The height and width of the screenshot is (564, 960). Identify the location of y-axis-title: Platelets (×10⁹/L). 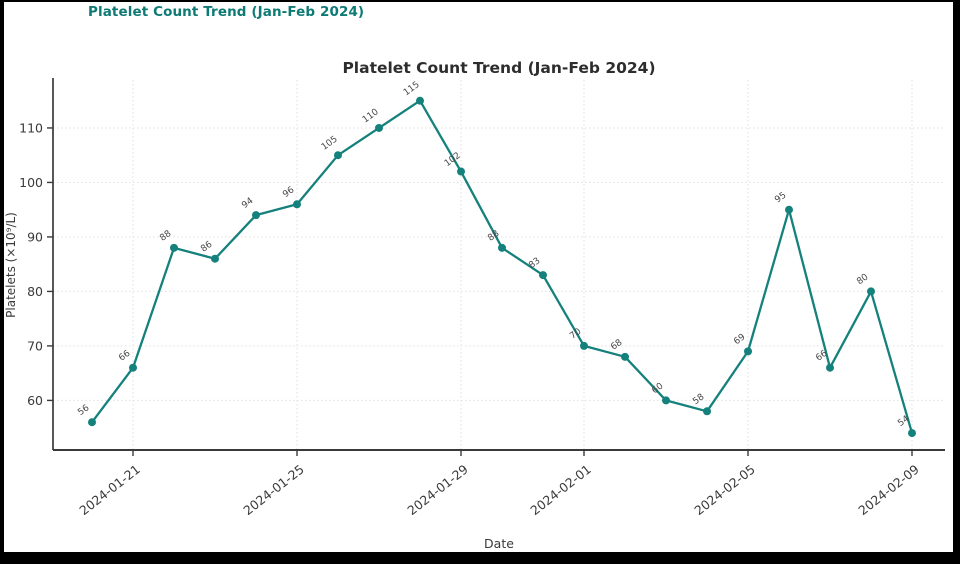
(11, 265).